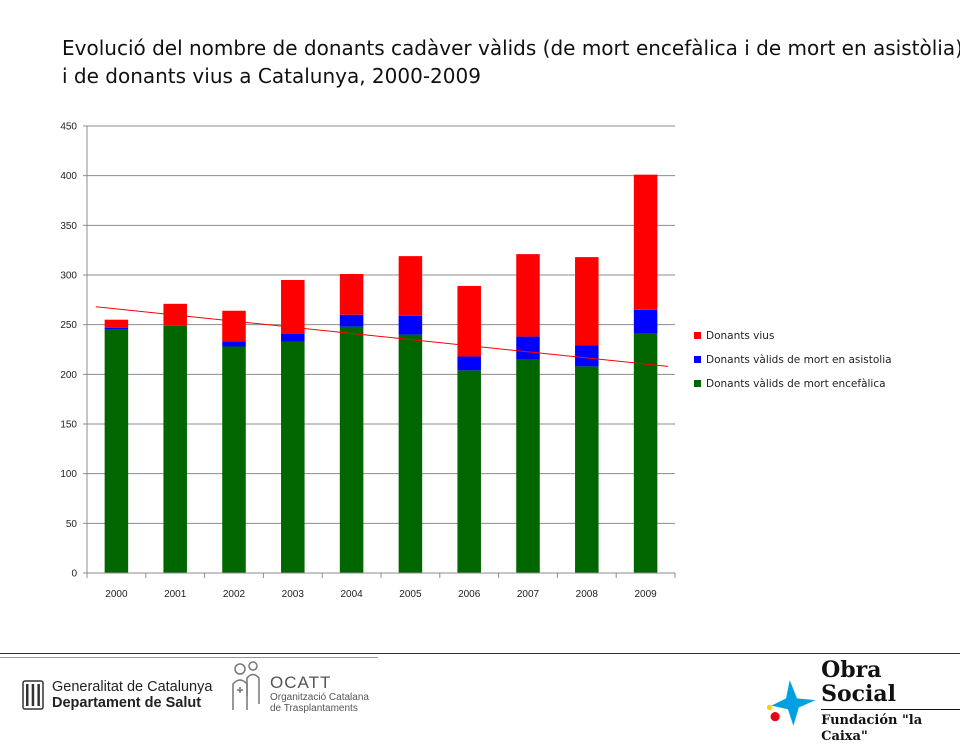  What do you see at coordinates (740, 336) in the screenshot?
I see `legend-label: Donants vius` at bounding box center [740, 336].